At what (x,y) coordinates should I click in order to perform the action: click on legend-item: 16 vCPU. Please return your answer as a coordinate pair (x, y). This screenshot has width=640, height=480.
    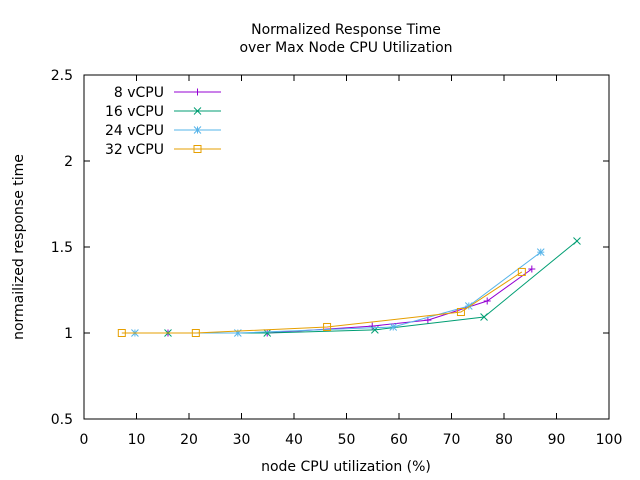
    Looking at the image, I should click on (163, 112).